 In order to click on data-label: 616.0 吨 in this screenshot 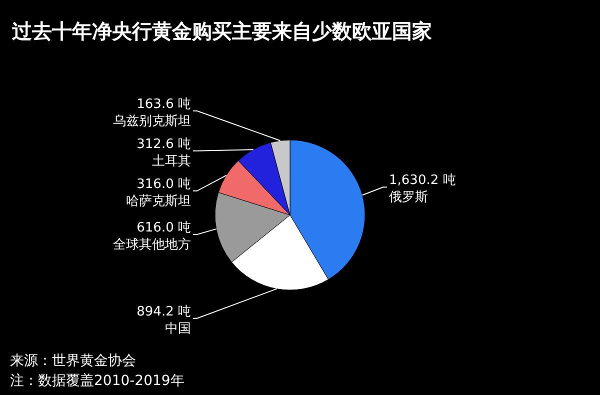, I will do `click(163, 228)`.